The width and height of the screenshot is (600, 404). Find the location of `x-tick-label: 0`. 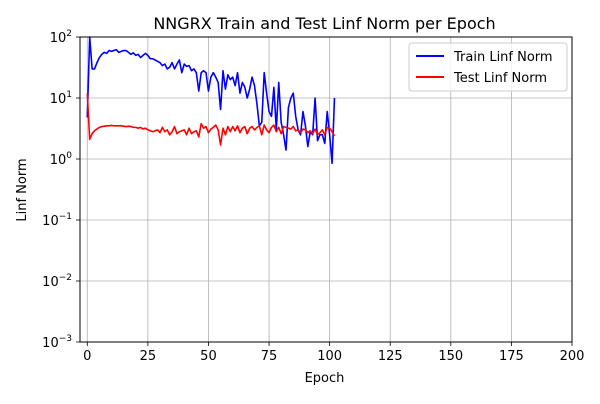

x-tick-label: 0 is located at coordinates (87, 356).